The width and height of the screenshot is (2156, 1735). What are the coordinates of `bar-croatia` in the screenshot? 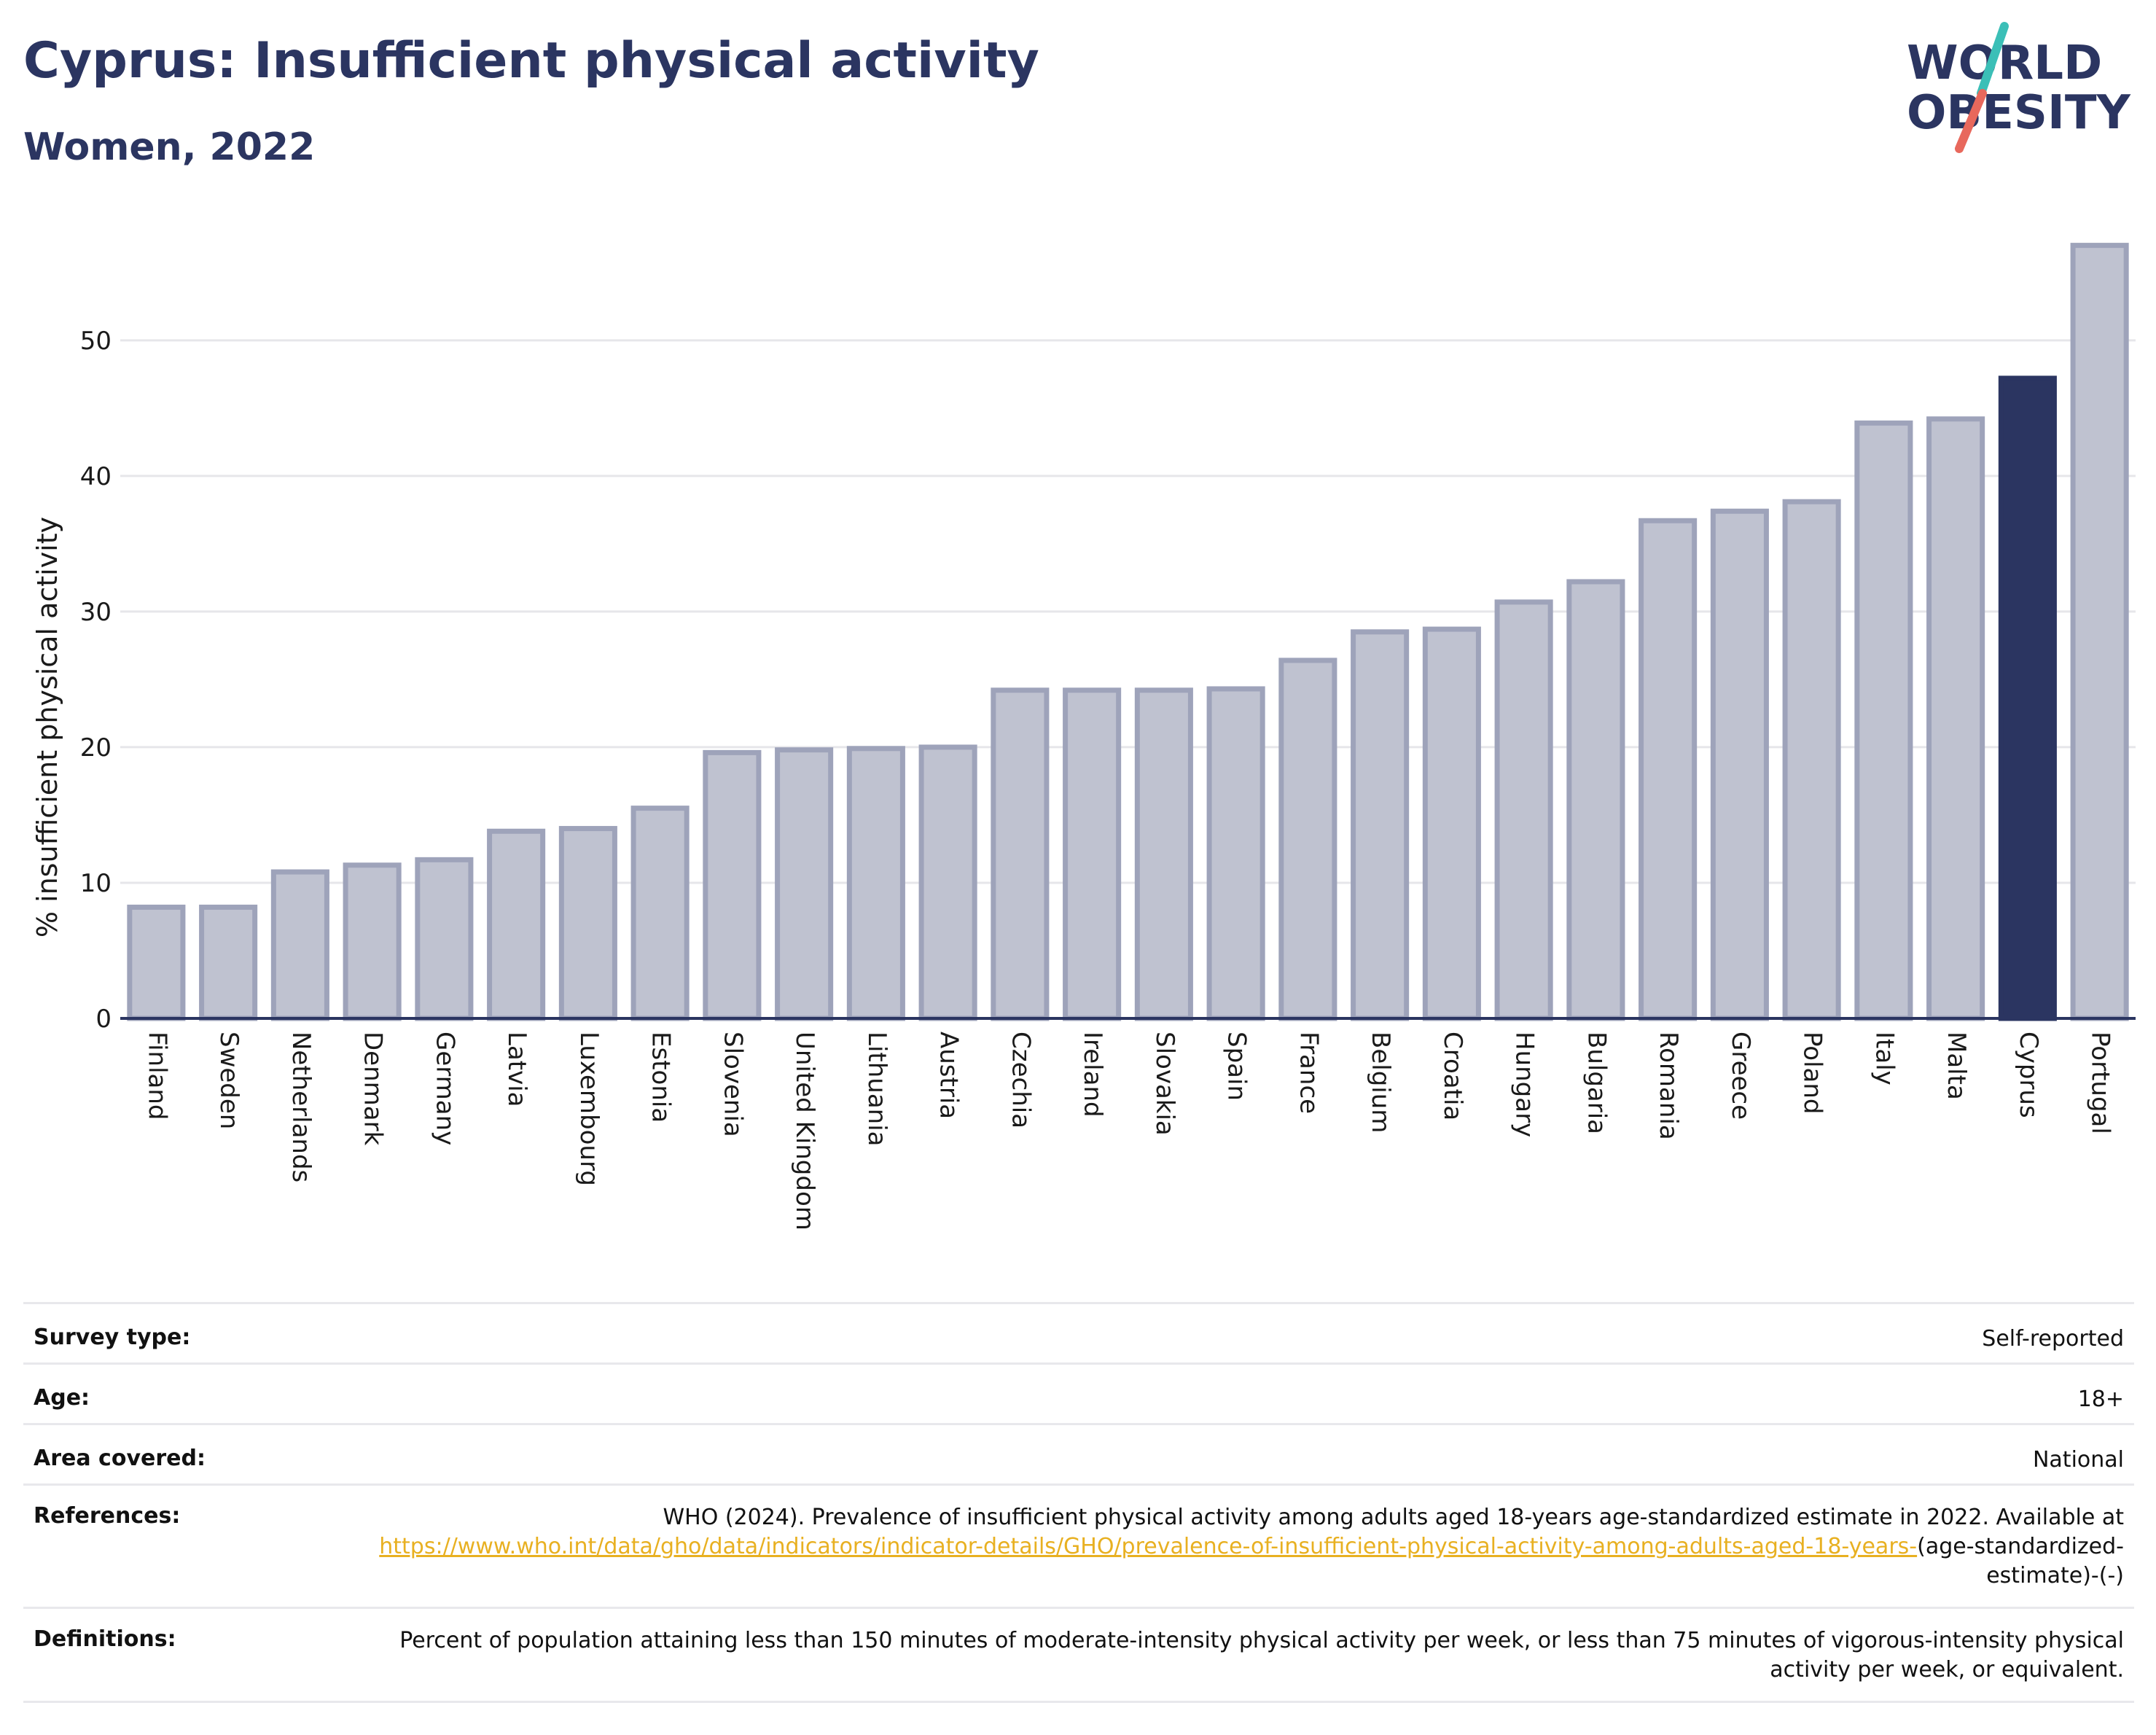 It's located at (1452, 823).